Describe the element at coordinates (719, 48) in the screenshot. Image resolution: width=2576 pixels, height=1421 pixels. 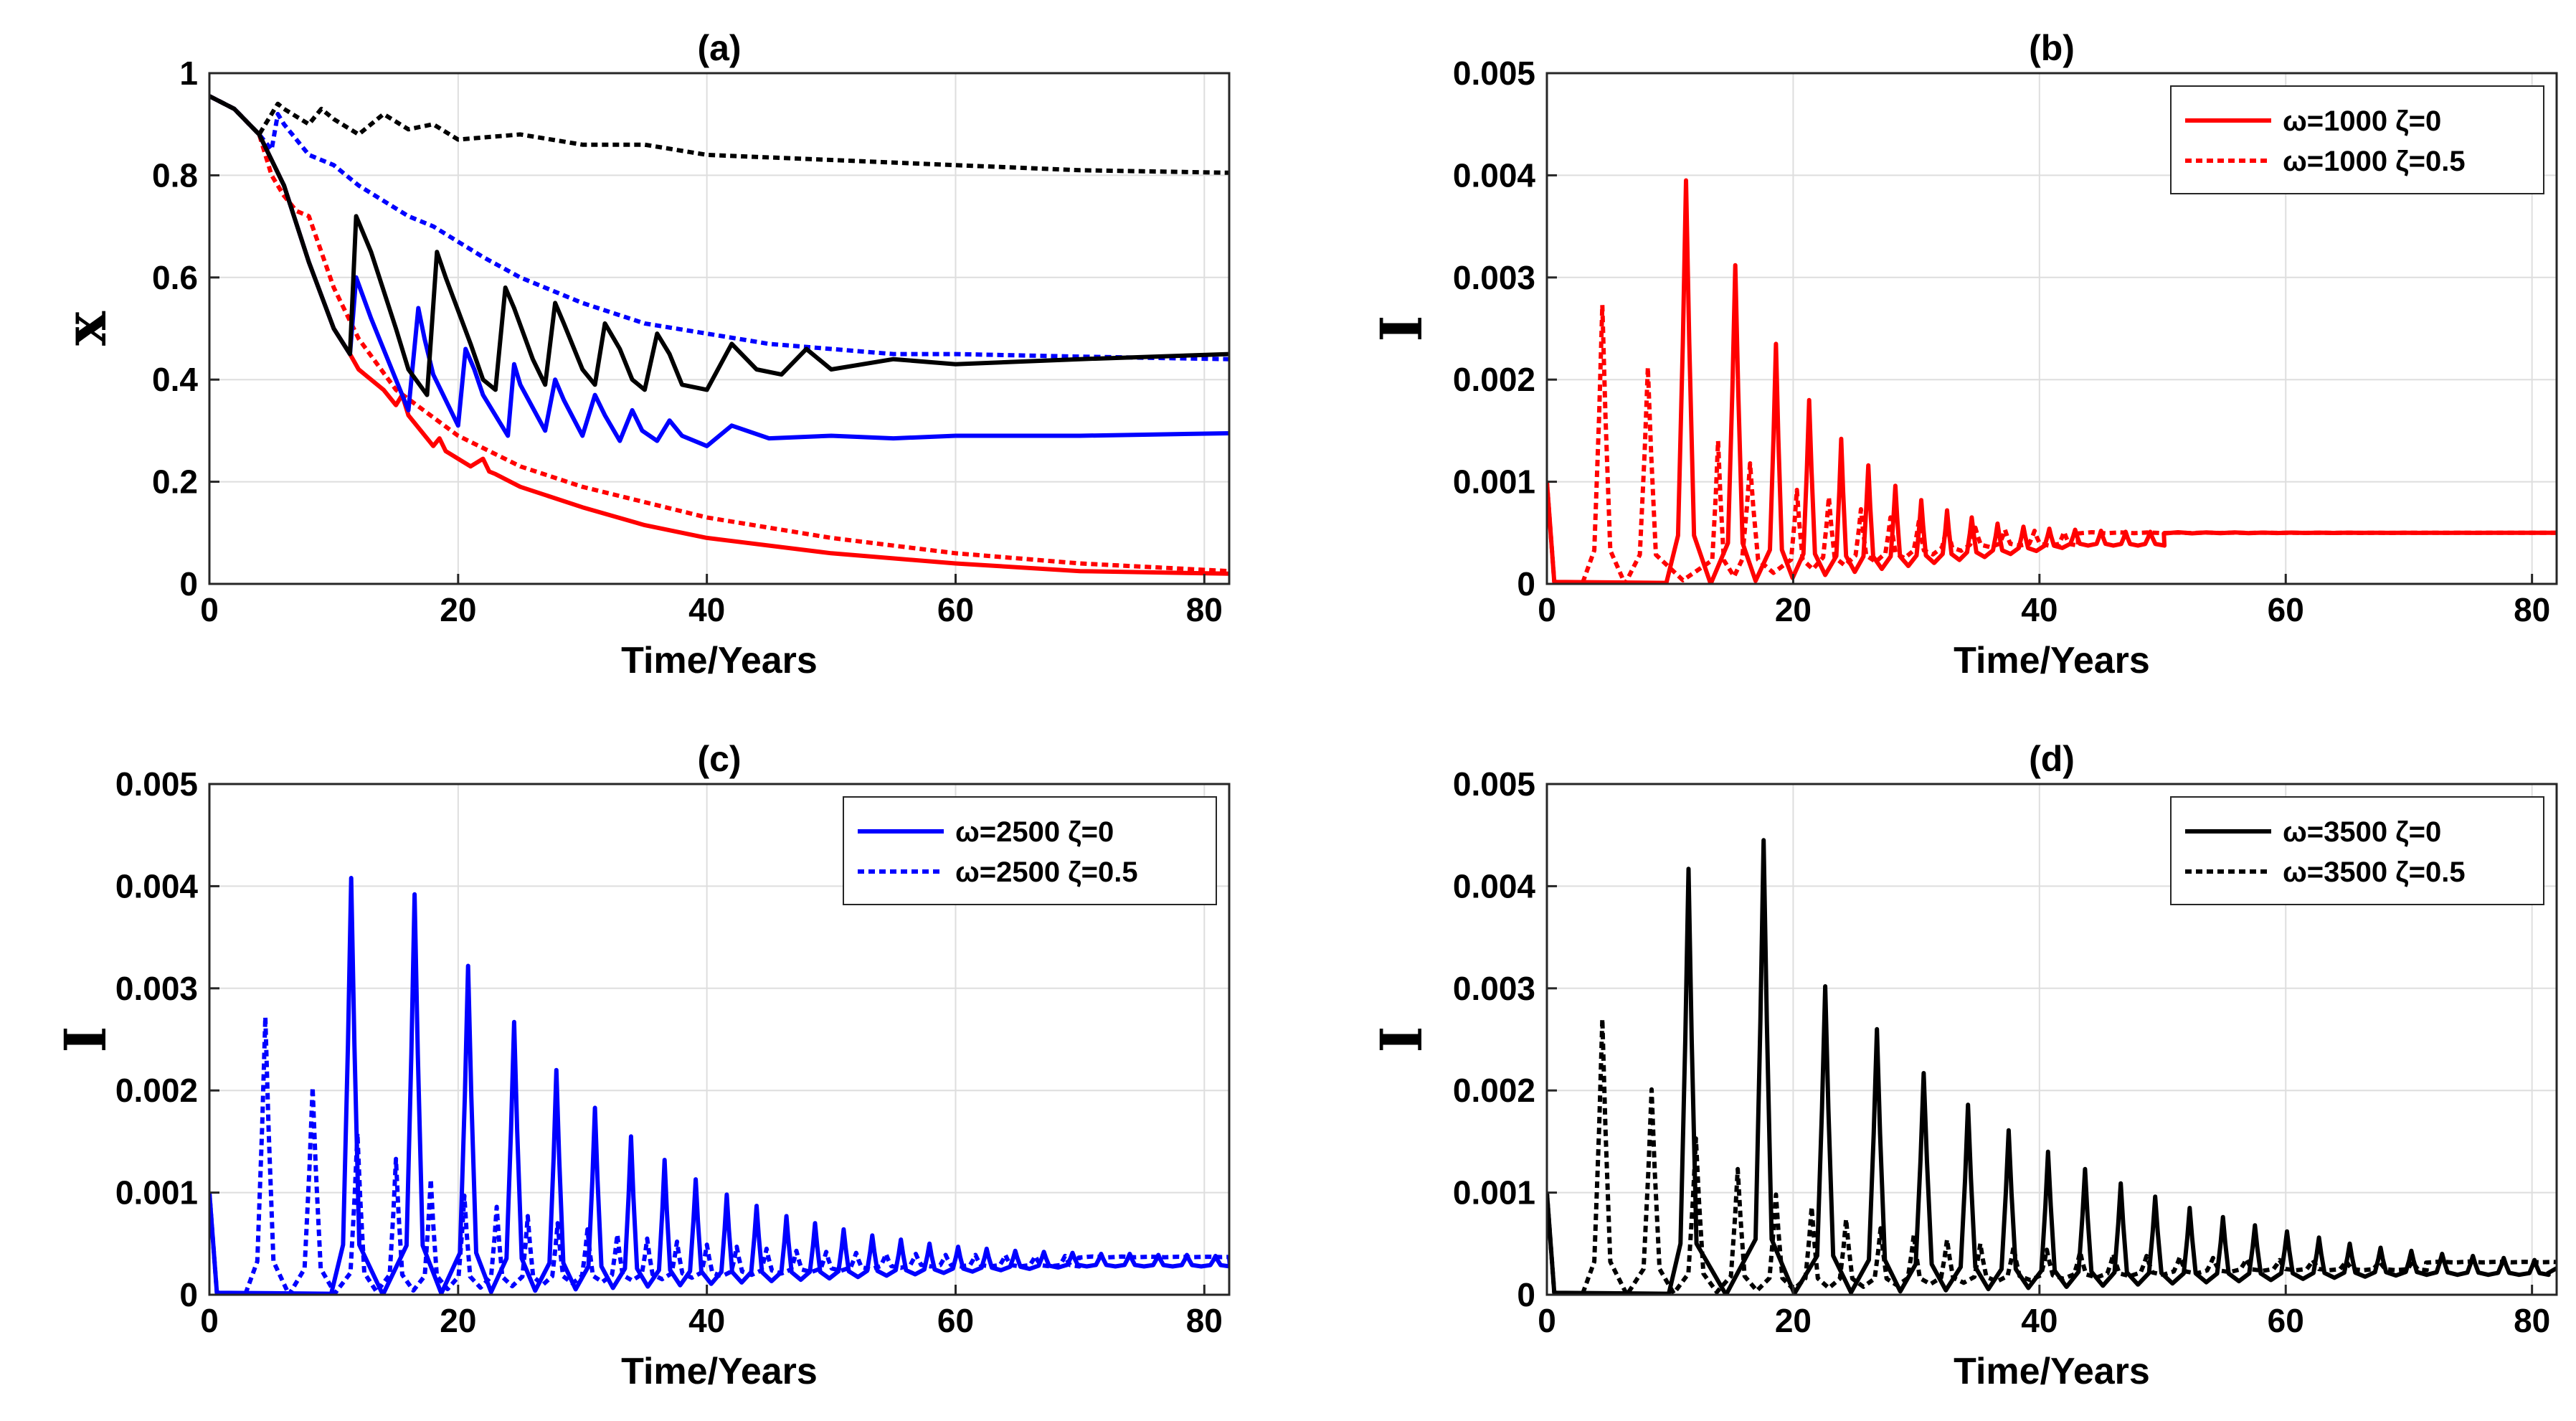
I see `panel-a-title: (a)` at that location.